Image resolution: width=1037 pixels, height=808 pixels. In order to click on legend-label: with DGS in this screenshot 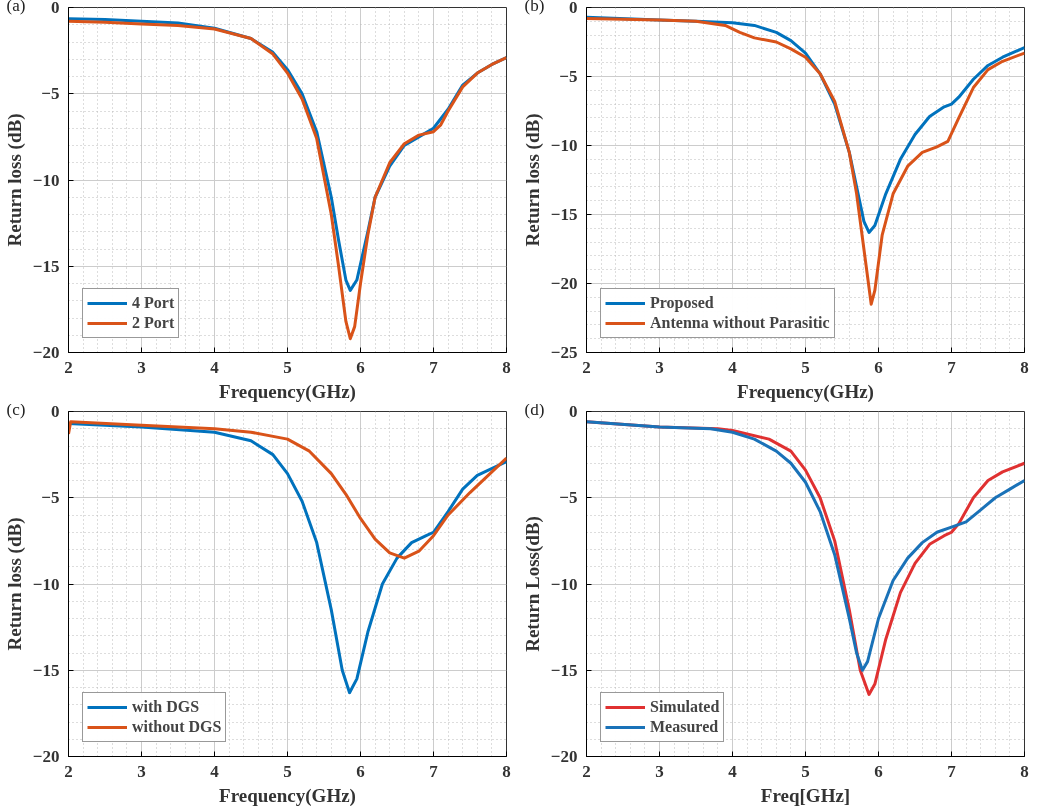, I will do `click(166, 707)`.